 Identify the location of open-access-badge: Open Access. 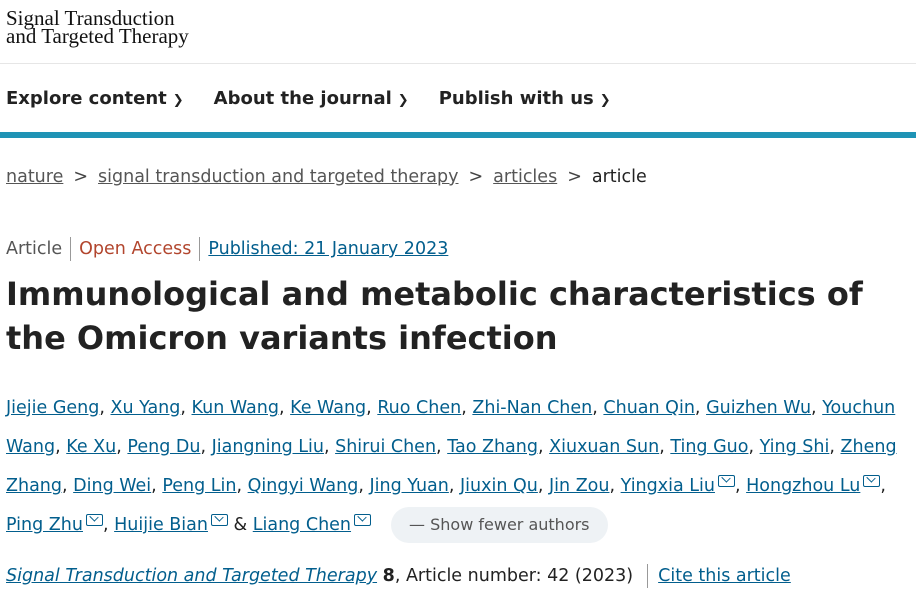
(135, 249).